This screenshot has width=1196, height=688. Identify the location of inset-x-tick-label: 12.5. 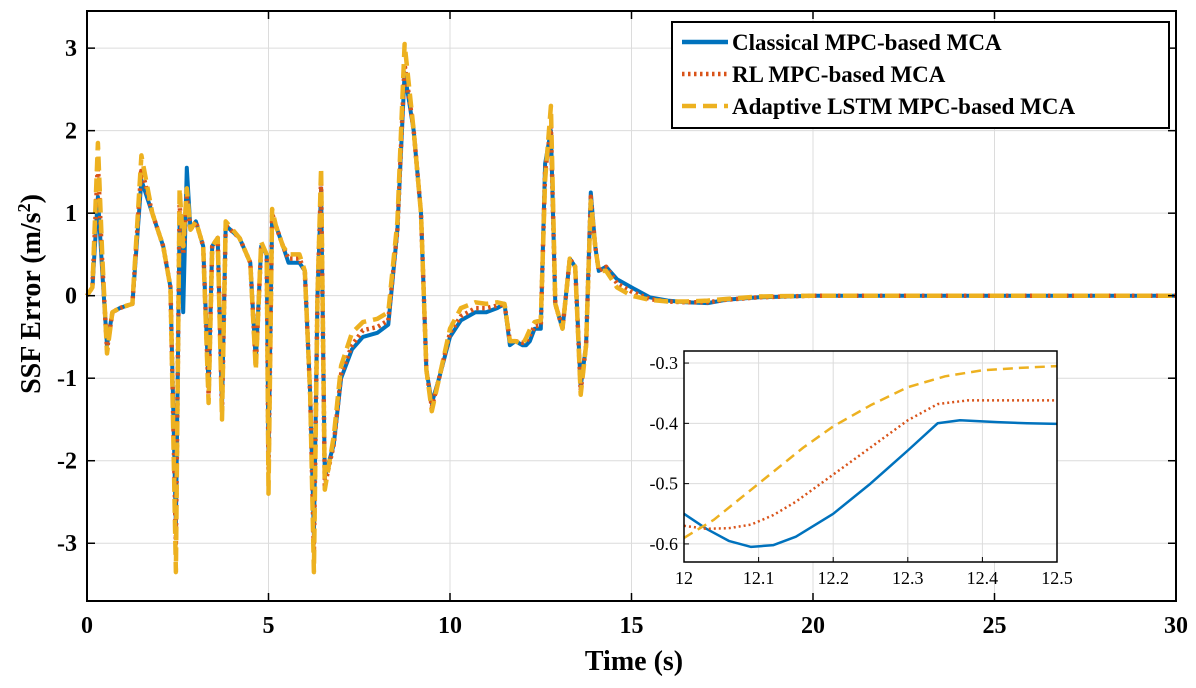
(1057, 578).